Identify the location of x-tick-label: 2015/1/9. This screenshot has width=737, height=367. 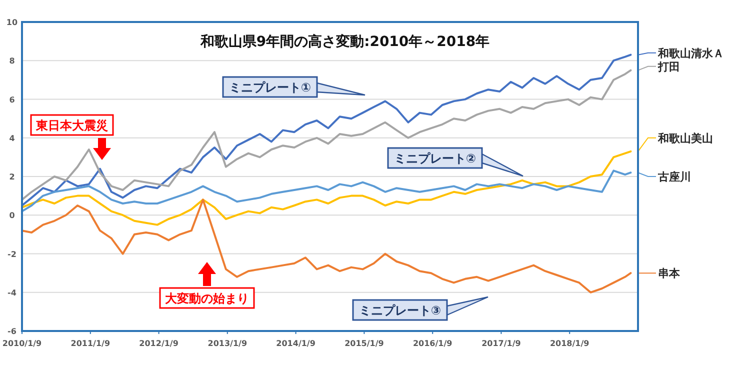
(364, 343).